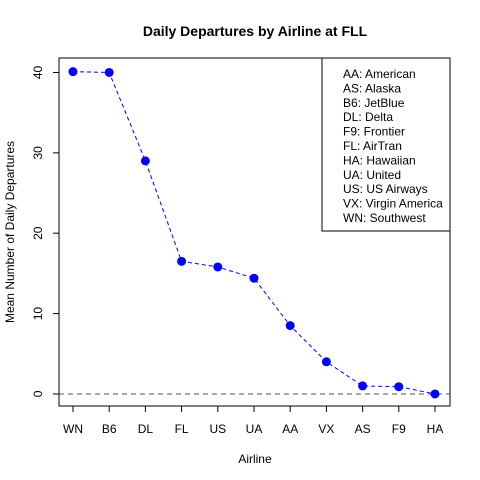 The width and height of the screenshot is (480, 480). What do you see at coordinates (146, 429) in the screenshot?
I see `x-tick-label: DL` at bounding box center [146, 429].